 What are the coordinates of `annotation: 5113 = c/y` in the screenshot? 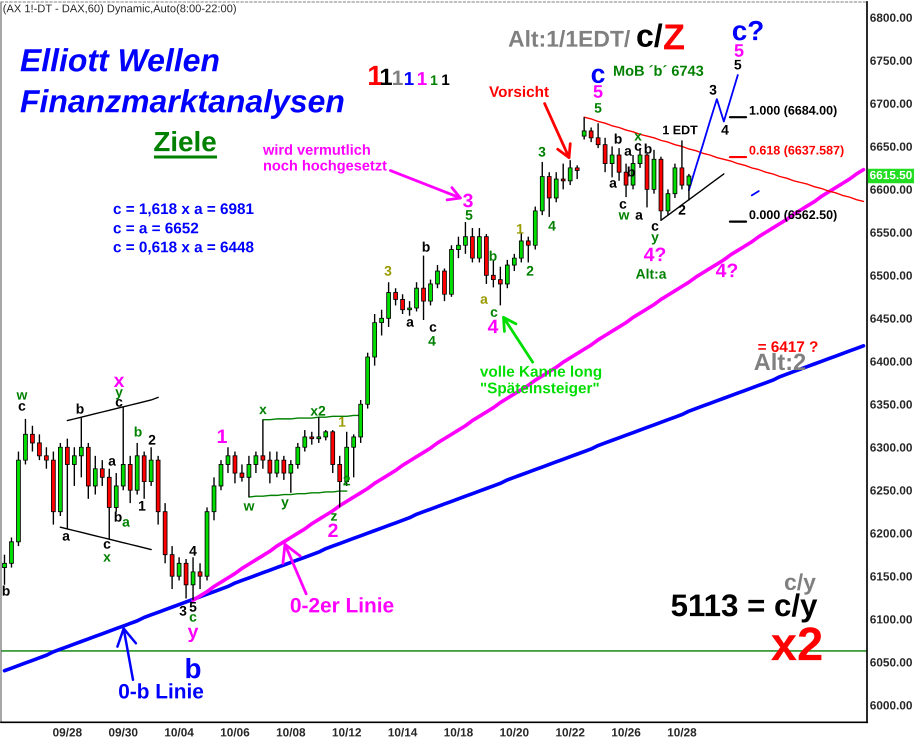 It's located at (745, 608).